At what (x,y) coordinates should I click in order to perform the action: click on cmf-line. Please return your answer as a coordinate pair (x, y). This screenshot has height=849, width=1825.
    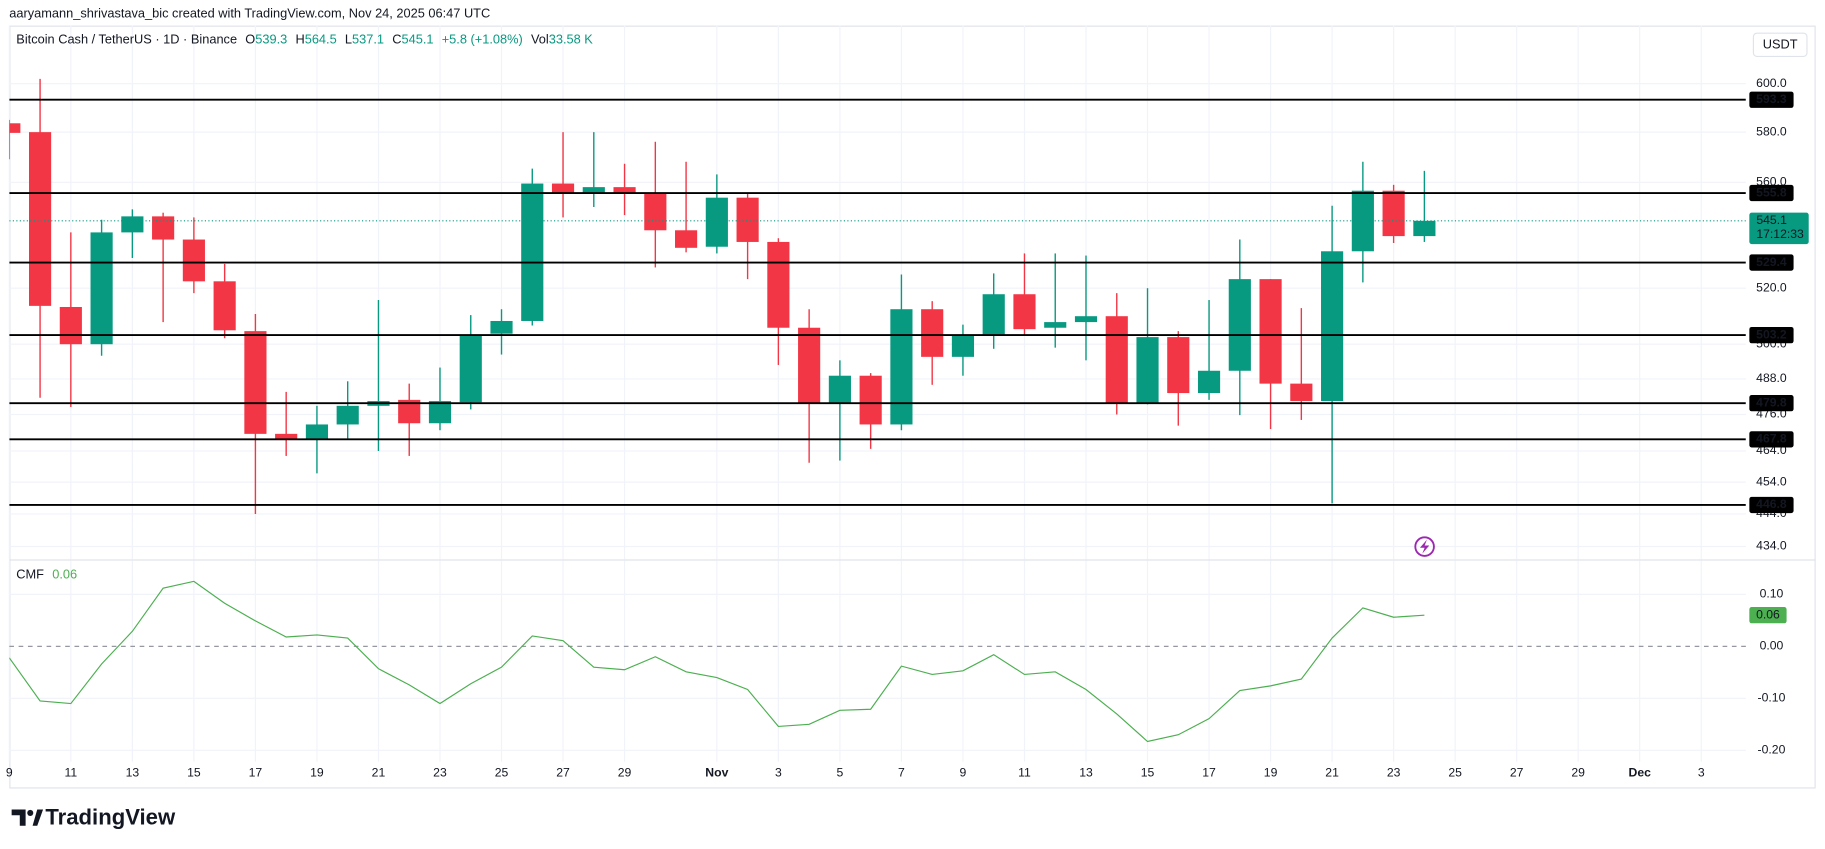
    Looking at the image, I should click on (717, 661).